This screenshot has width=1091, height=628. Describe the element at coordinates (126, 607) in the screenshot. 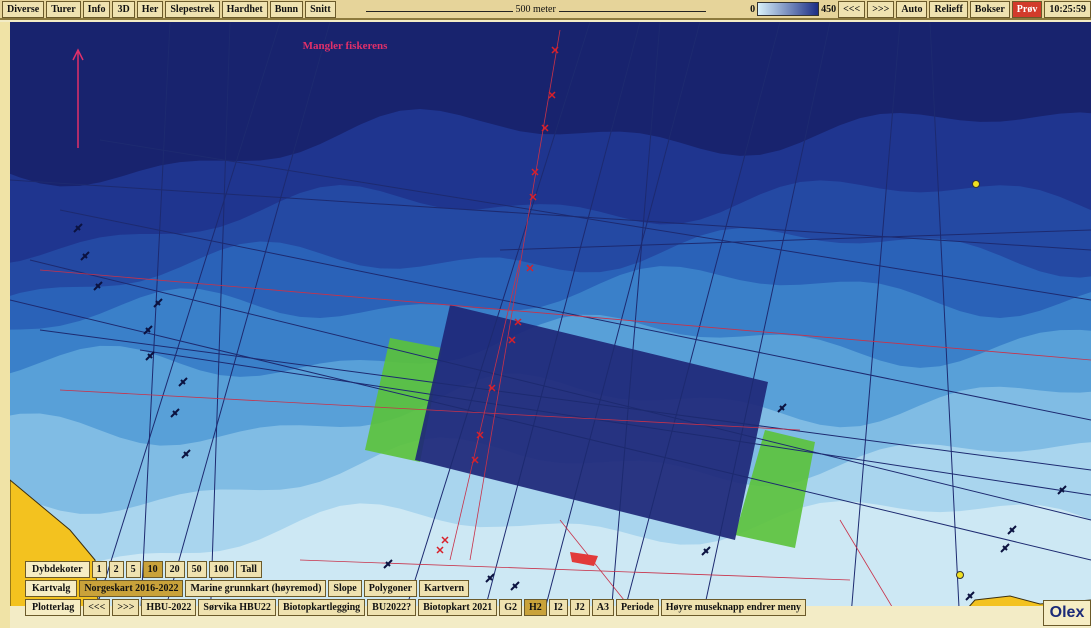

I see `panel-button: >>>` at that location.